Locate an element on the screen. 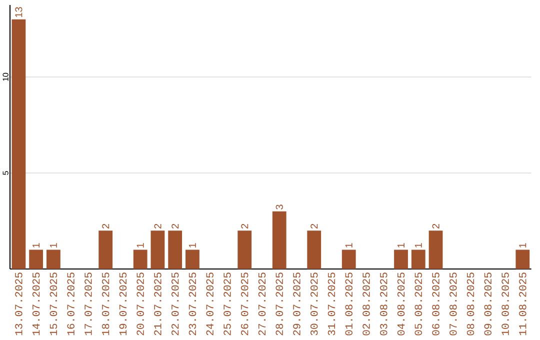 The image size is (540, 340). x-tick-label: 20.07.2025 is located at coordinates (140, 304).